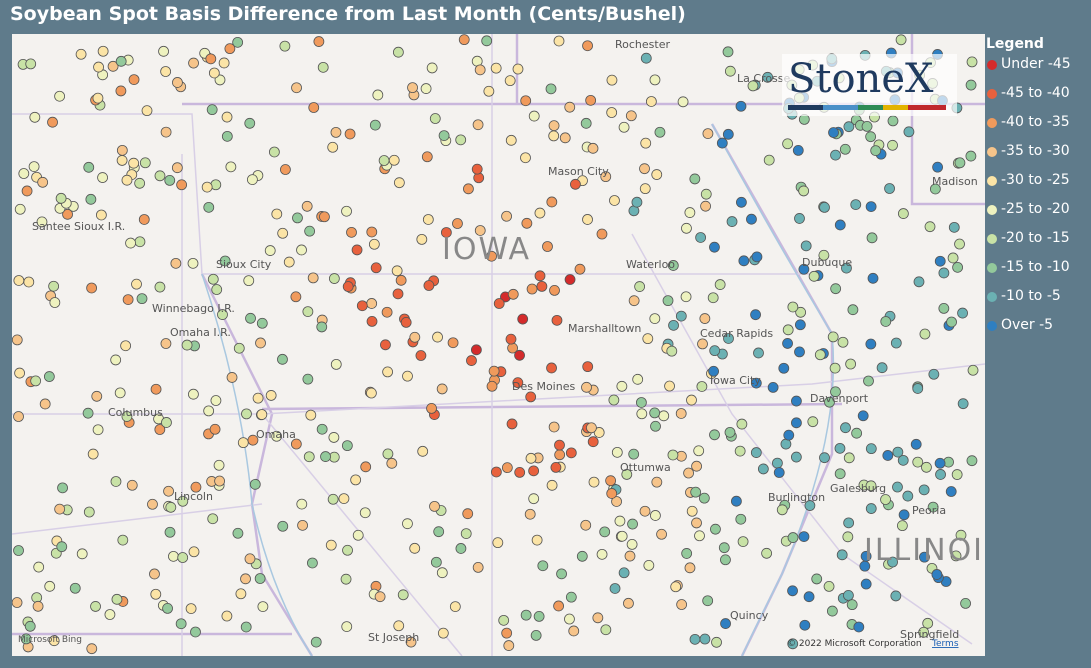 This screenshot has width=1091, height=668. What do you see at coordinates (1028, 331) in the screenshot?
I see `legend-item: Over -5` at bounding box center [1028, 331].